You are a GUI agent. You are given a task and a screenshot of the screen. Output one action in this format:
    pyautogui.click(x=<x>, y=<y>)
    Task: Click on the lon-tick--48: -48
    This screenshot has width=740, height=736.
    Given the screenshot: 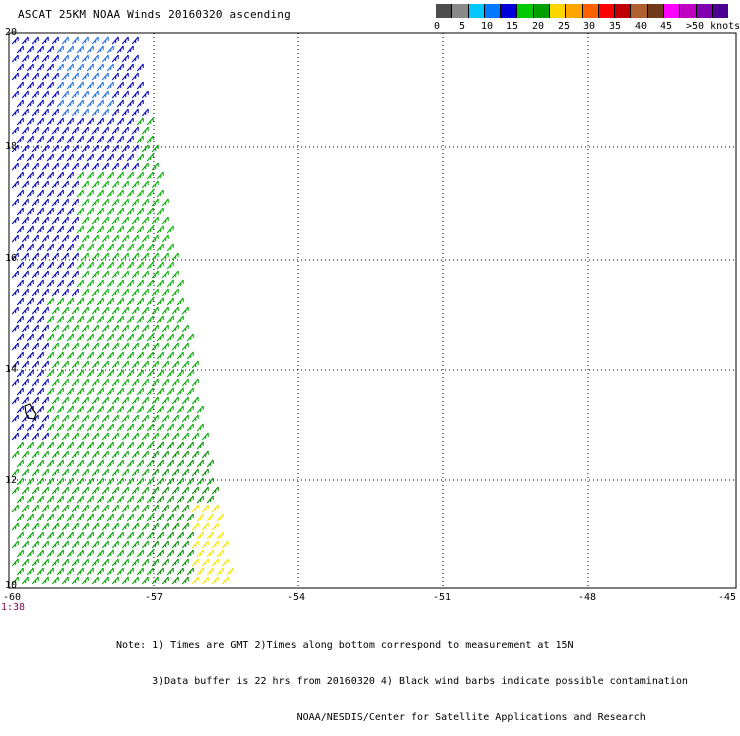 What is the action you would take?
    pyautogui.click(x=587, y=597)
    